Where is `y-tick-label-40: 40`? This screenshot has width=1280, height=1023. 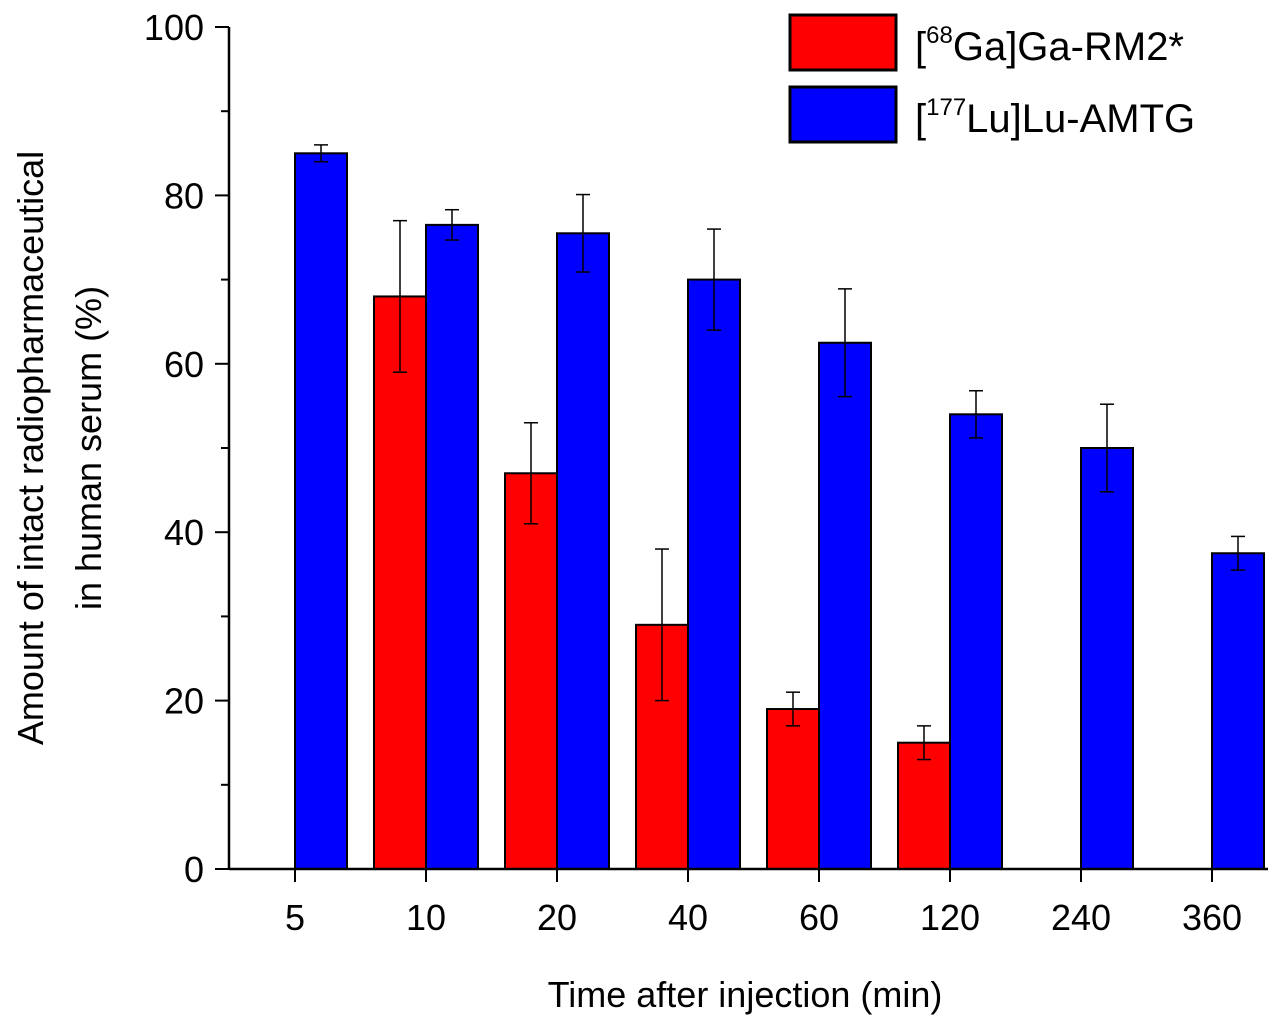 y-tick-label-40: 40 is located at coordinates (184, 532).